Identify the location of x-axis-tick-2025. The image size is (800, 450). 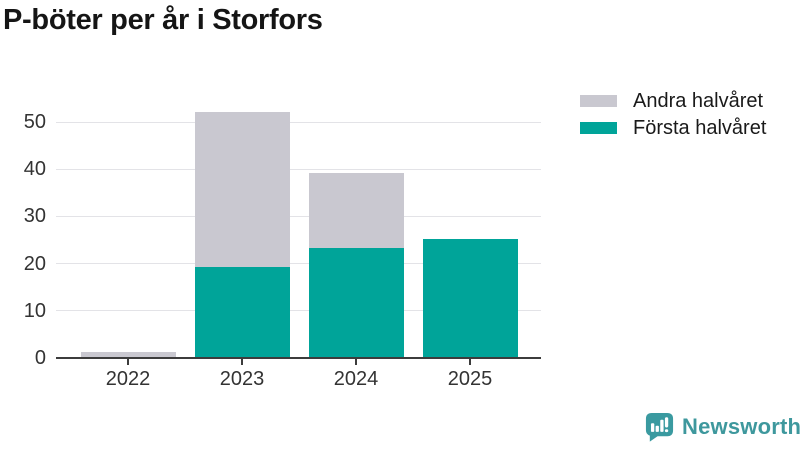
(470, 362).